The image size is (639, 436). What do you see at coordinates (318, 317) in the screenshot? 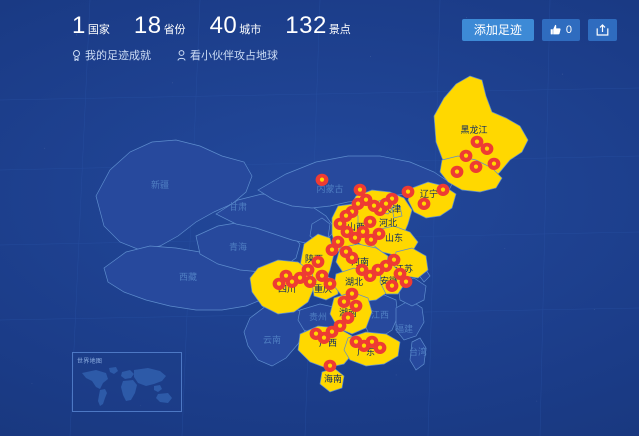
I see `province-label-guizhou: 贵州` at bounding box center [318, 317].